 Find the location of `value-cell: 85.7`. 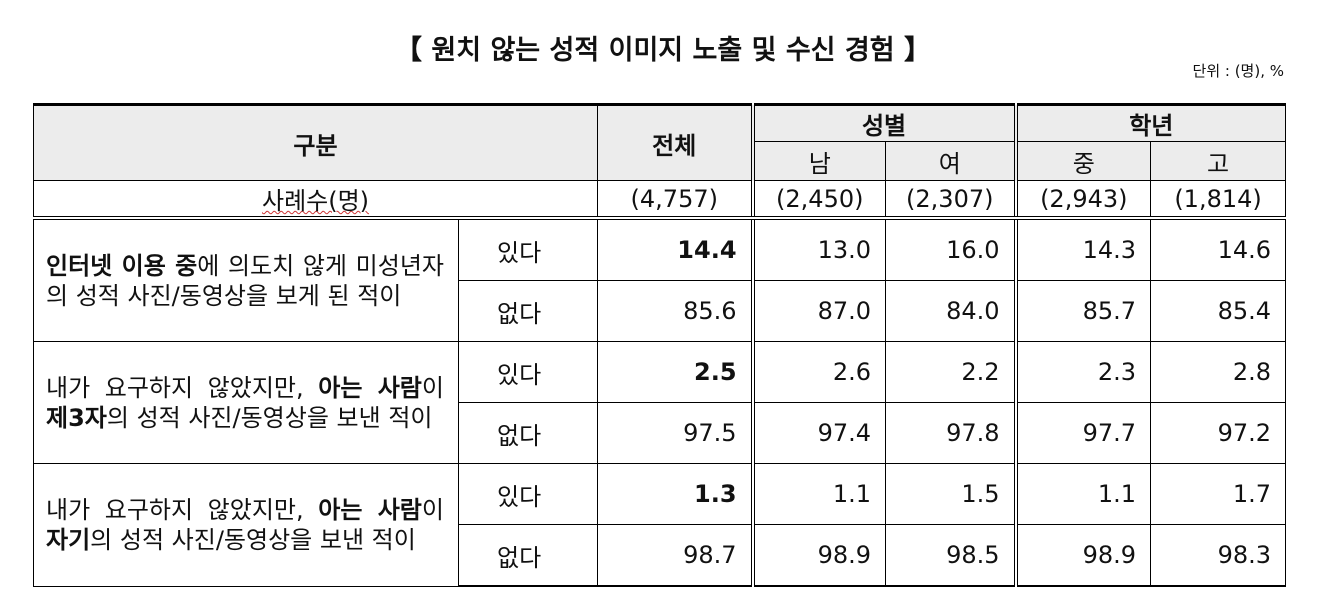

value-cell: 85.7 is located at coordinates (1082, 311).